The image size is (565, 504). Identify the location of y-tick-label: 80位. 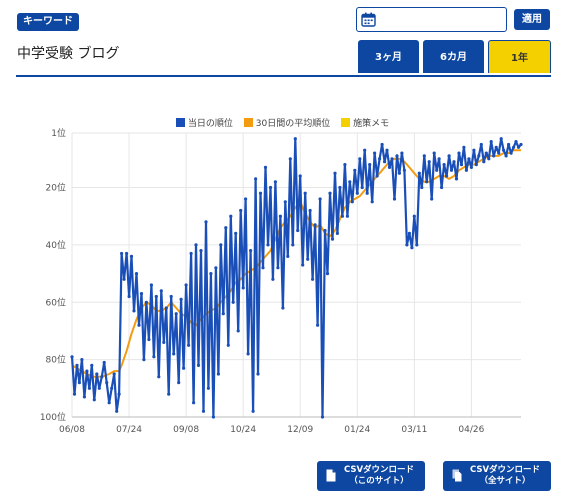
(56, 360).